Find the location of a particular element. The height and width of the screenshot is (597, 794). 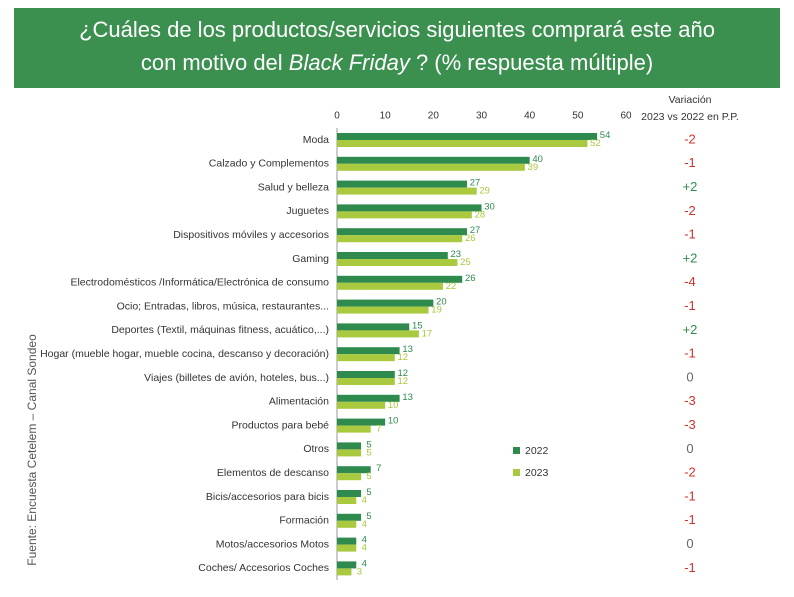

x-tick-label: 0 is located at coordinates (337, 116).